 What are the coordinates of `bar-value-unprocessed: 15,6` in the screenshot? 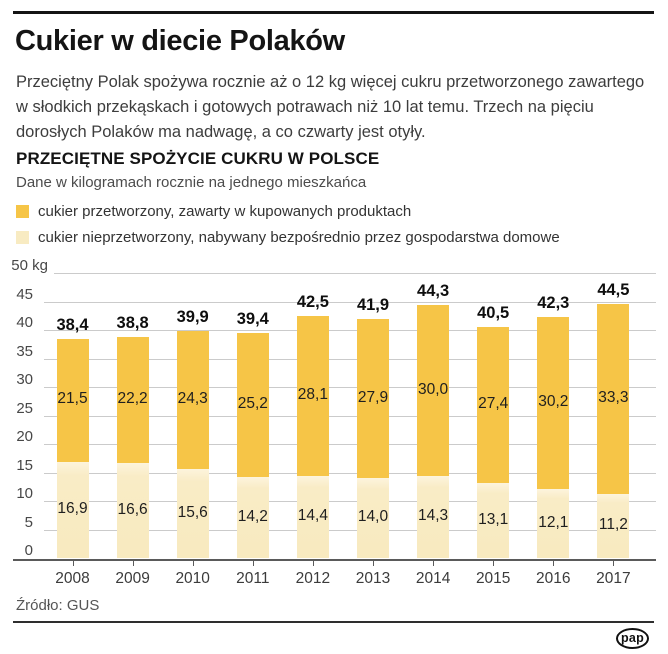 It's located at (192, 512).